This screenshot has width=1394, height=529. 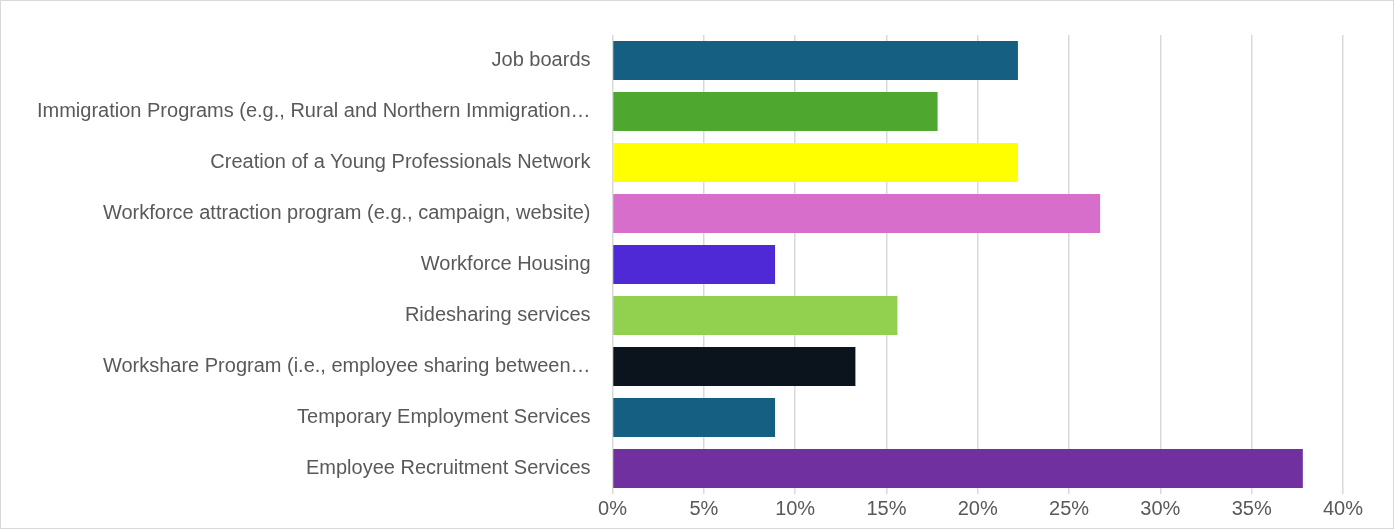 What do you see at coordinates (886, 507) in the screenshot?
I see `x-tick-label: 15%` at bounding box center [886, 507].